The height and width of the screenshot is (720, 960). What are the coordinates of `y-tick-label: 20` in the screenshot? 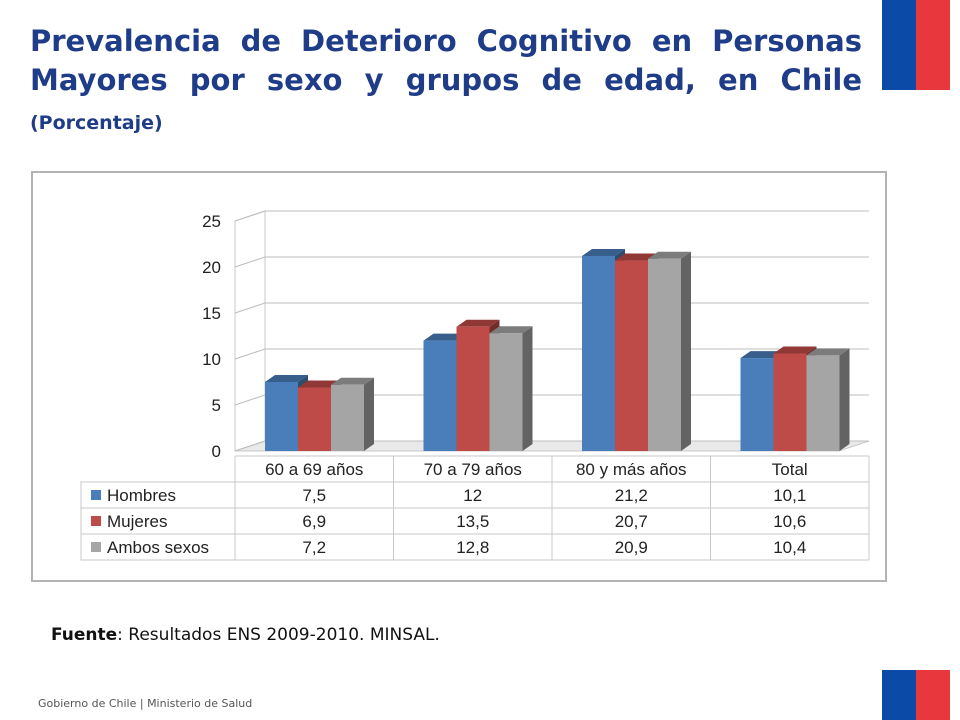 It's located at (211, 267).